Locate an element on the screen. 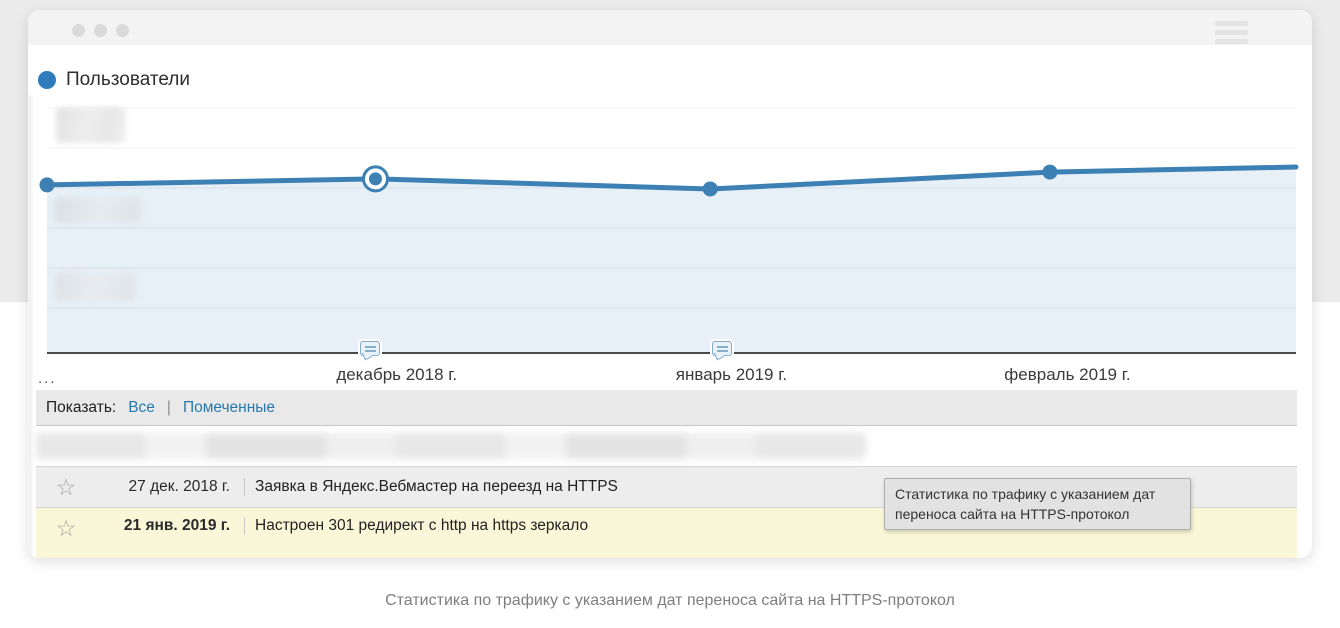 The height and width of the screenshot is (628, 1340). legend-dot-icon is located at coordinates (47, 80).